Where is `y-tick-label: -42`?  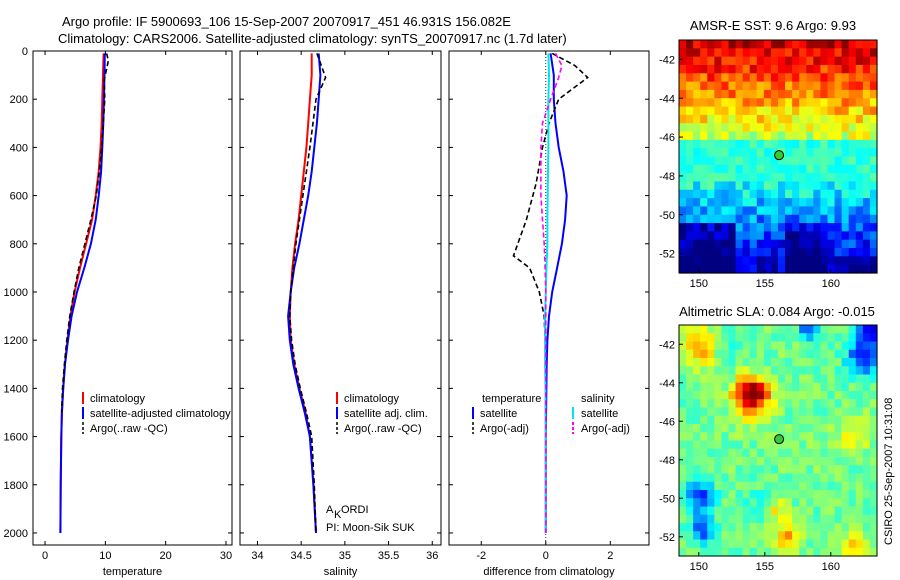
y-tick-label: -42 is located at coordinates (667, 60).